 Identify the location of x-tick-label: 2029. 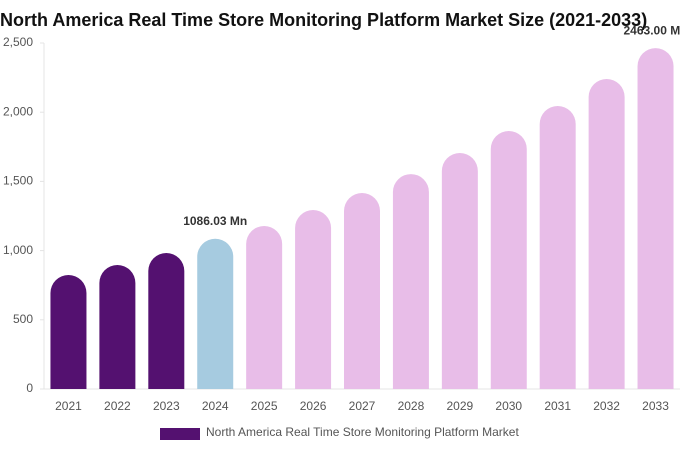
(459, 406).